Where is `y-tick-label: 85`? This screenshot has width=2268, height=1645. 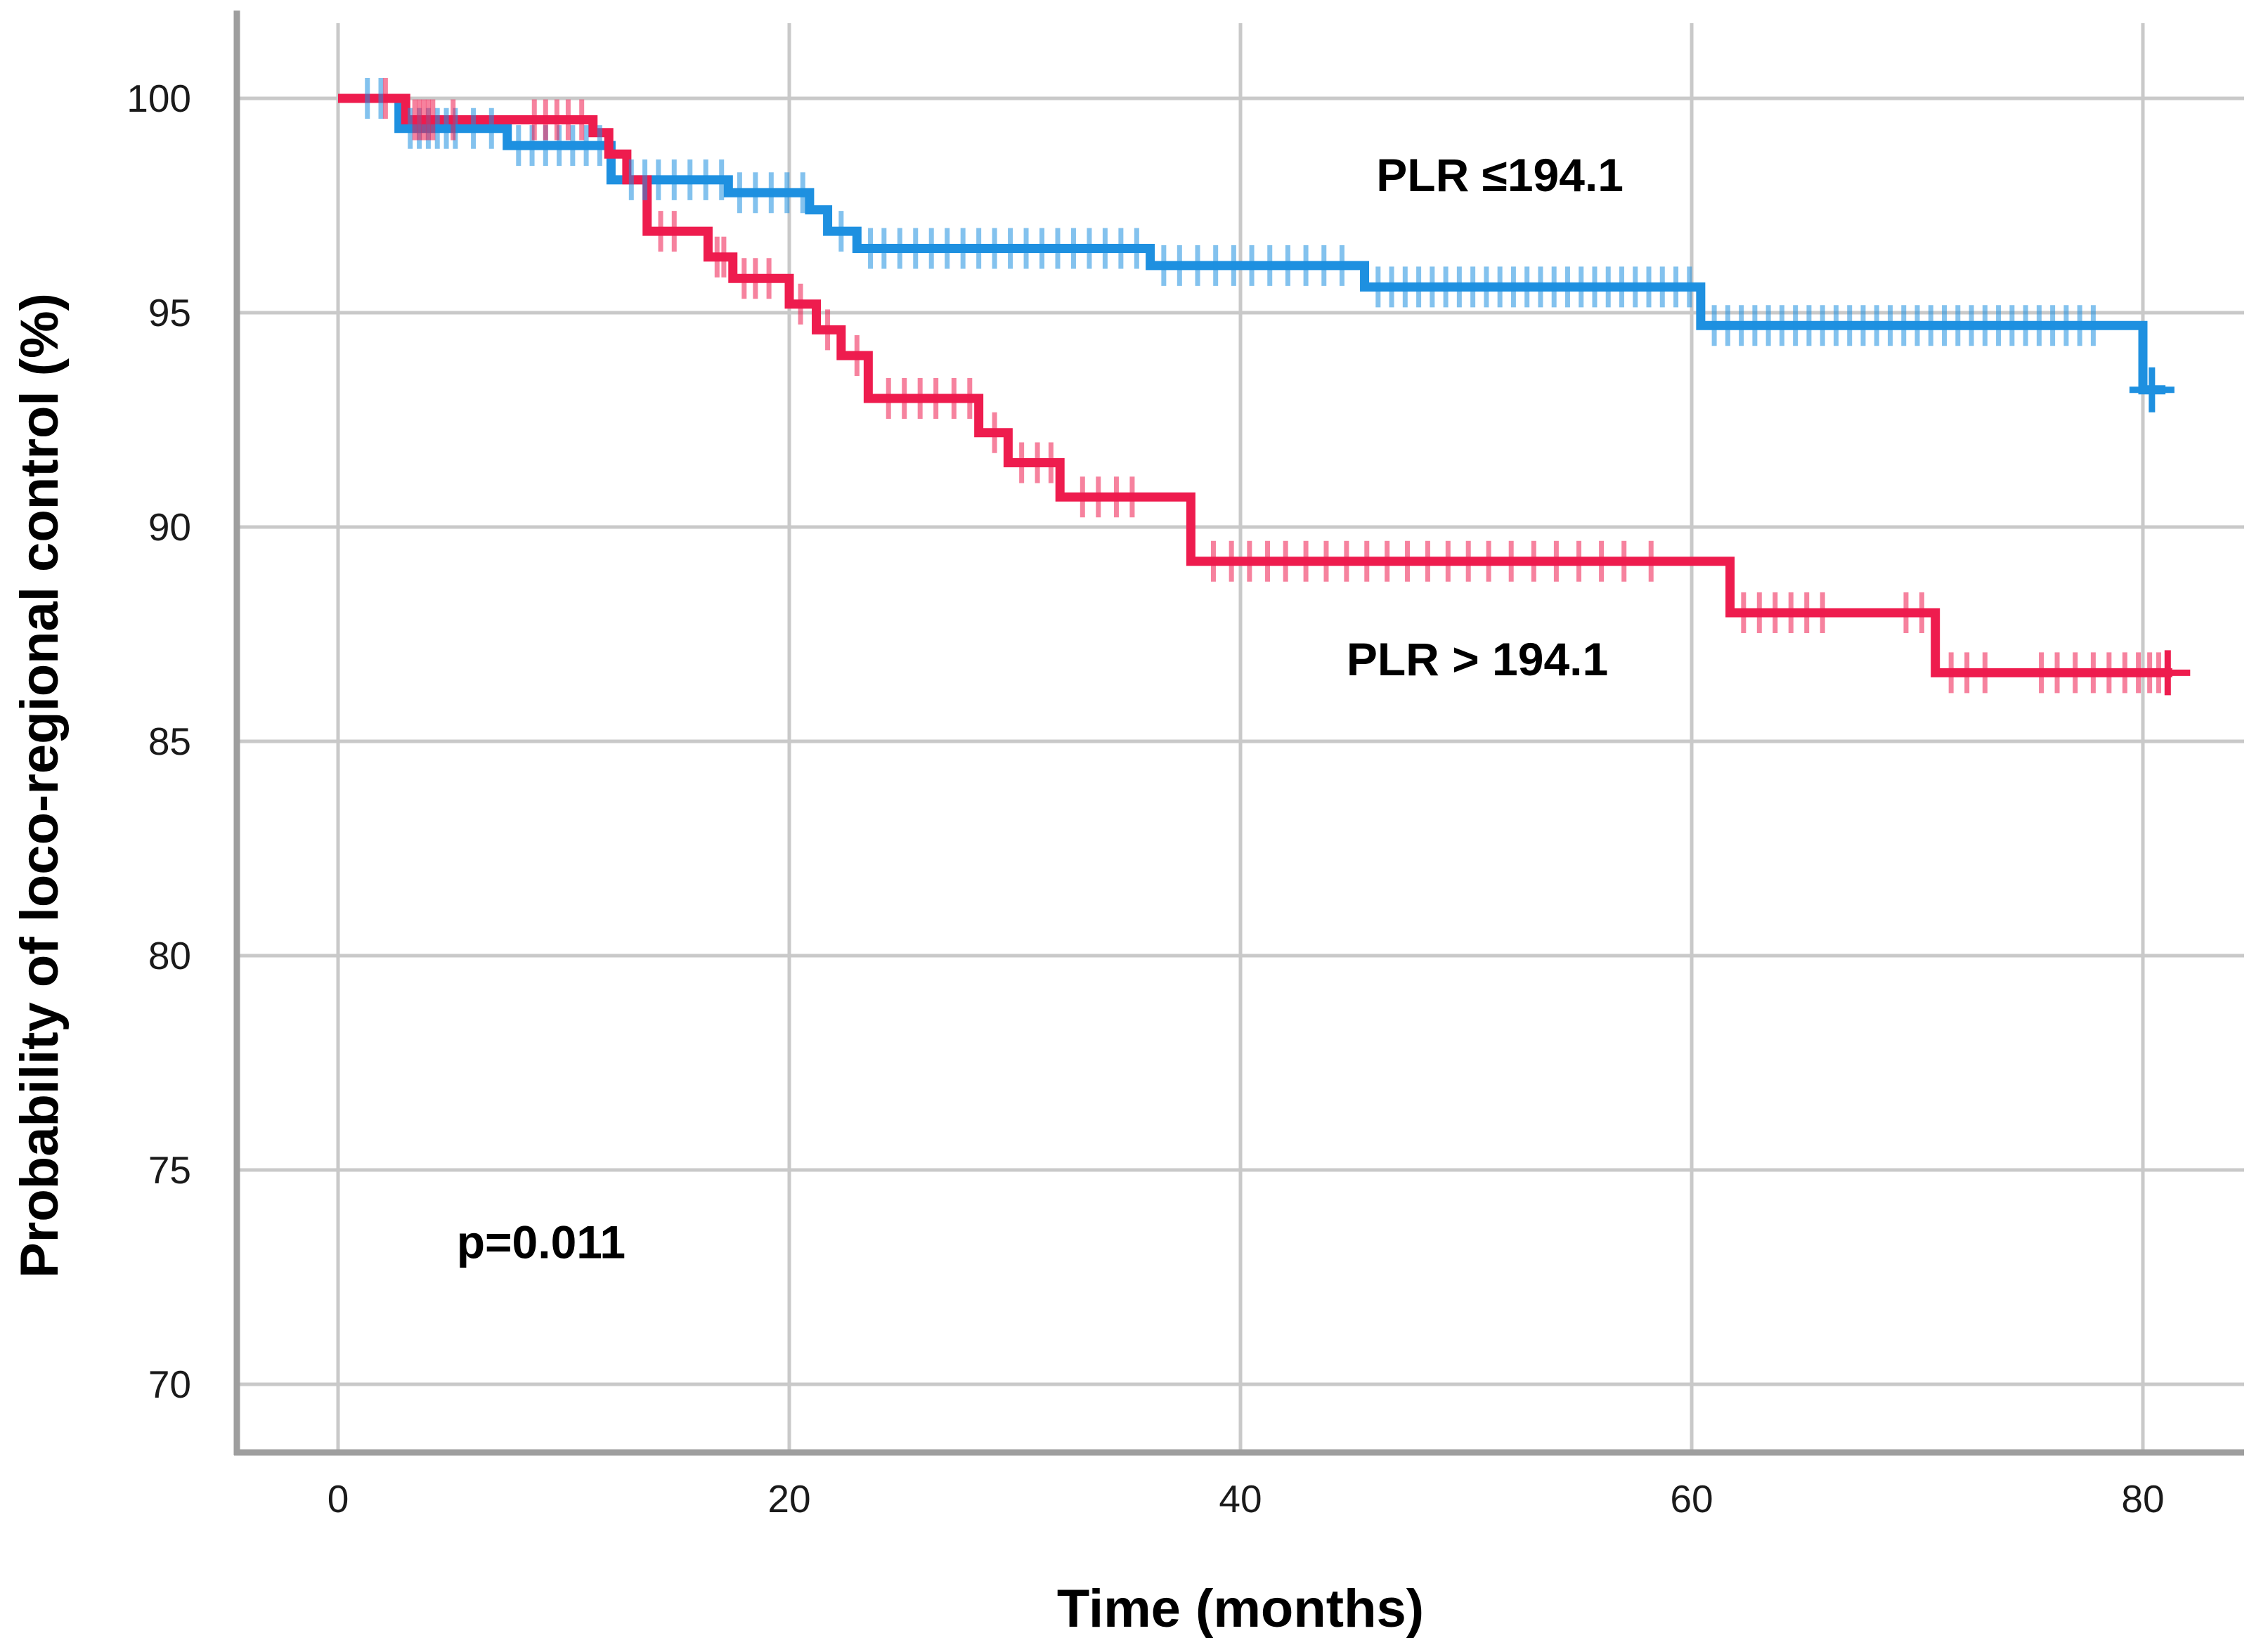
y-tick-label: 85 is located at coordinates (169, 742).